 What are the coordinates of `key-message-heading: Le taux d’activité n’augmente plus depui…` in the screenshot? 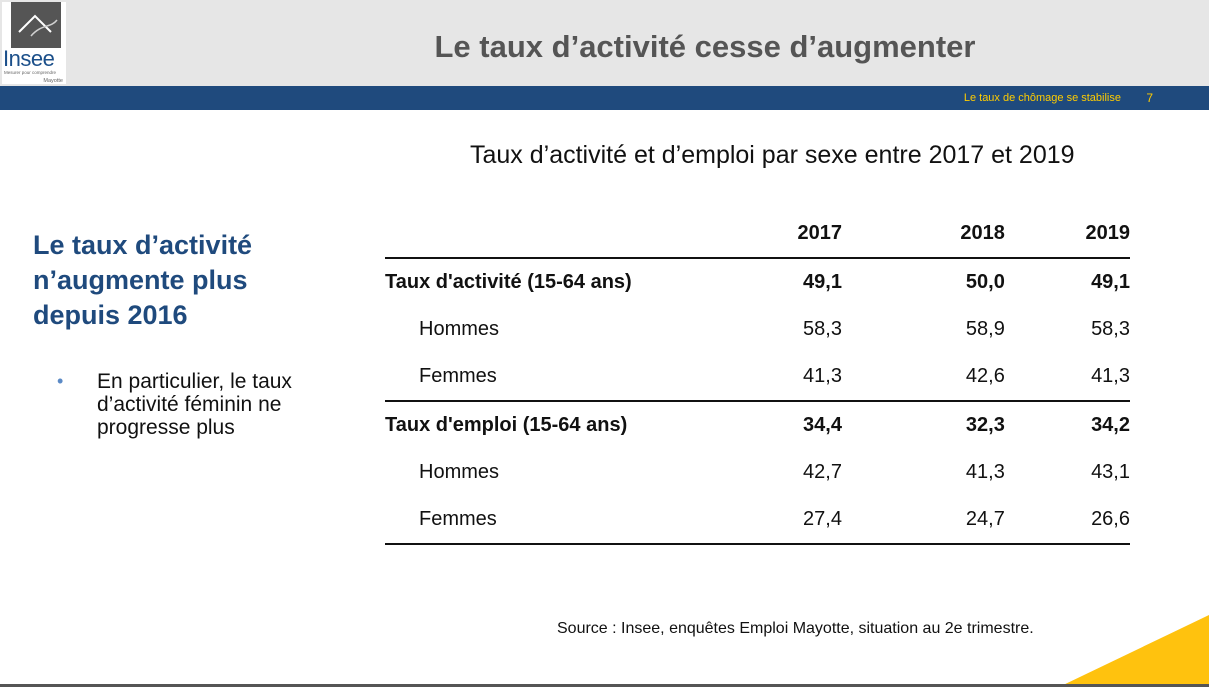 It's located at (143, 280).